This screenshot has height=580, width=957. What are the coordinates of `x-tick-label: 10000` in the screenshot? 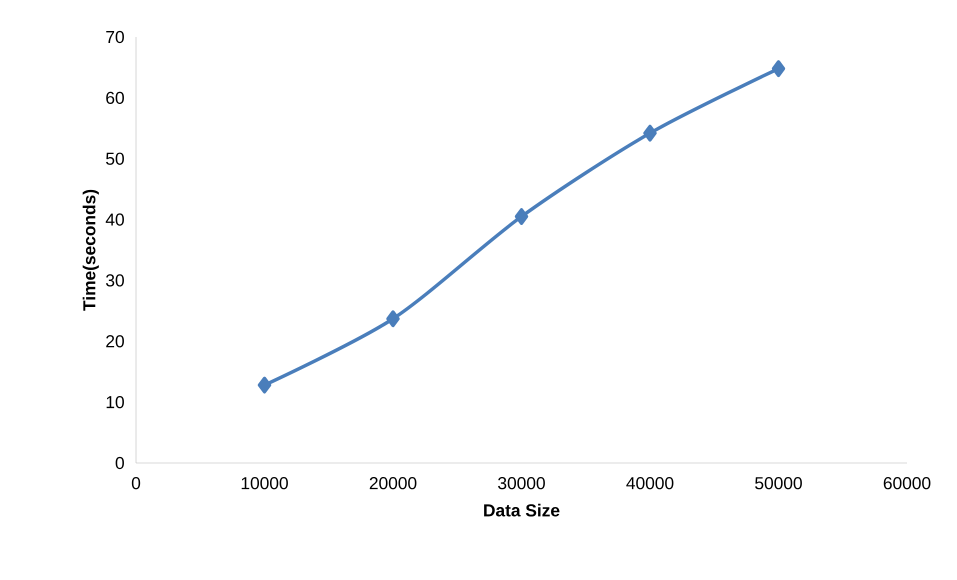 It's located at (265, 483).